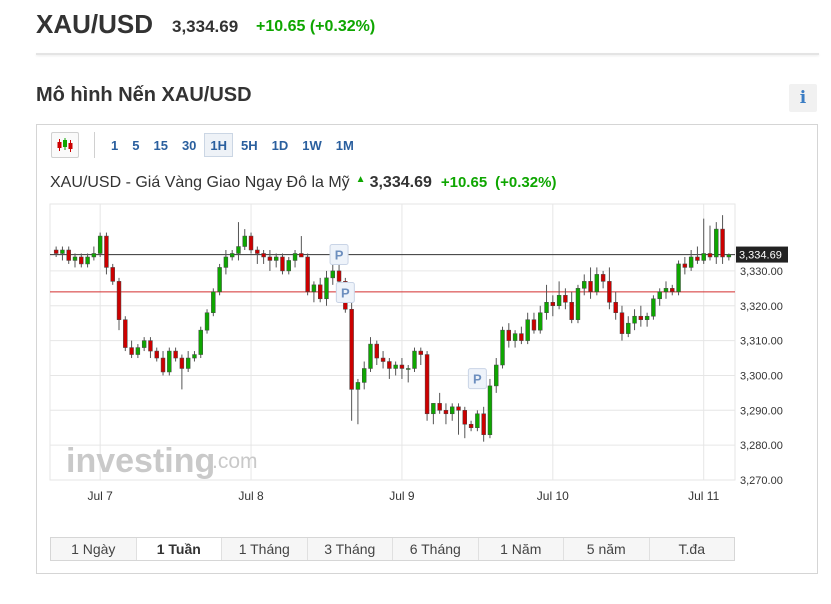  Describe the element at coordinates (200, 182) in the screenshot. I see `instrument-name: XAU/USD - Giá Vàng Giao Ngay Đô la Mỹ` at that location.